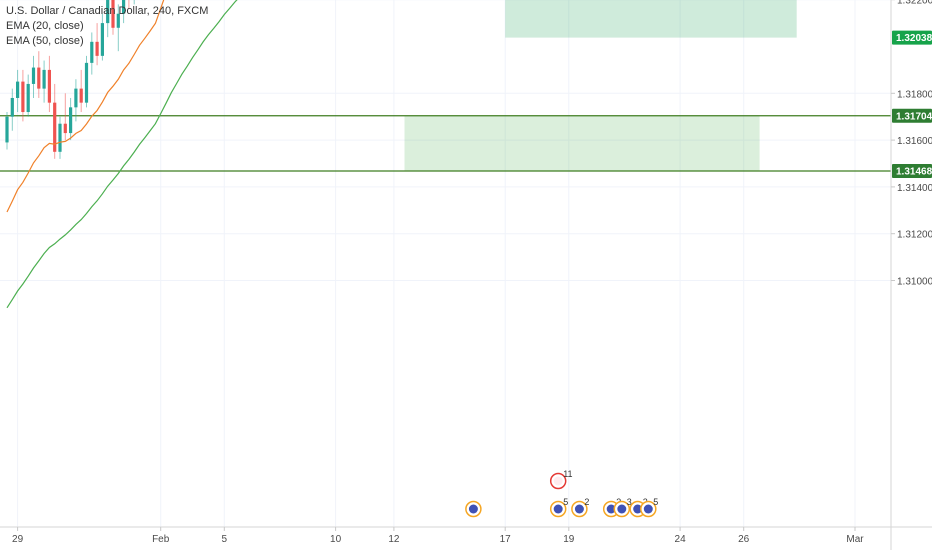 The width and height of the screenshot is (932, 550). Describe the element at coordinates (18, 539) in the screenshot. I see `time-tick-label: 29` at that location.